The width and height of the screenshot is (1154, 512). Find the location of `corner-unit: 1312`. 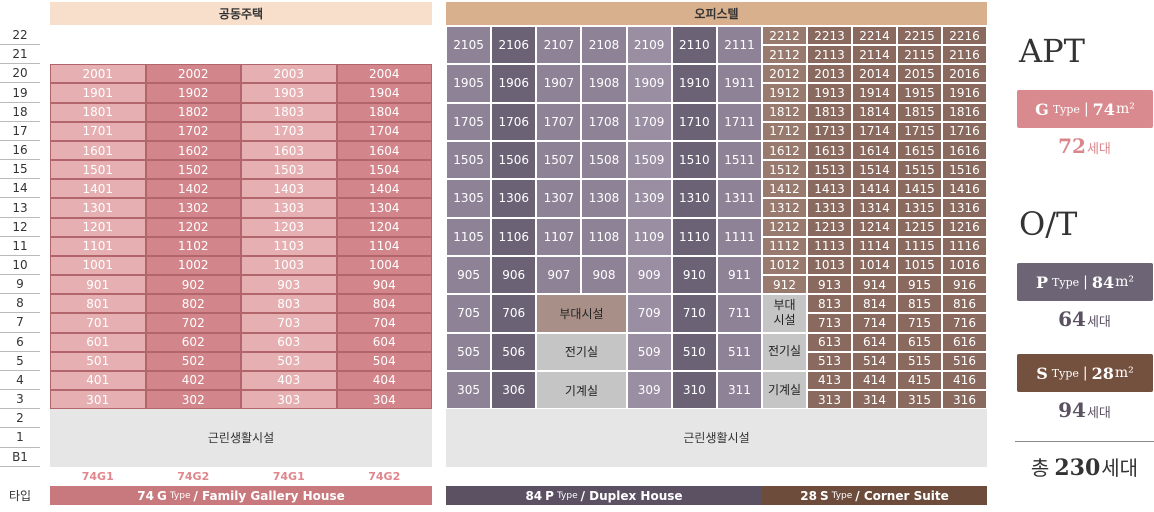

corner-unit: 1312 is located at coordinates (784, 208).